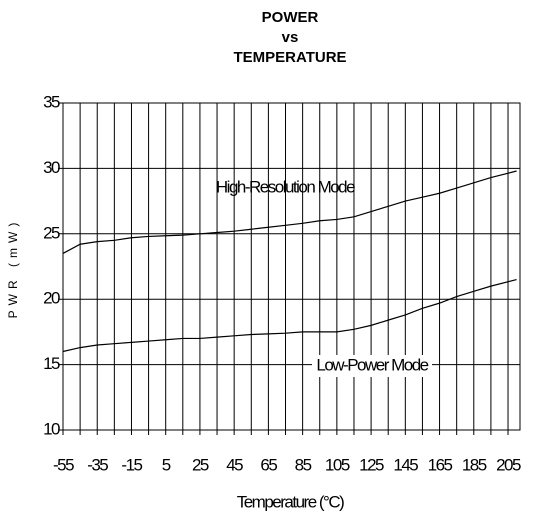 This screenshot has width=536, height=522. Describe the element at coordinates (51, 101) in the screenshot. I see `y-tick-label: 35` at that location.